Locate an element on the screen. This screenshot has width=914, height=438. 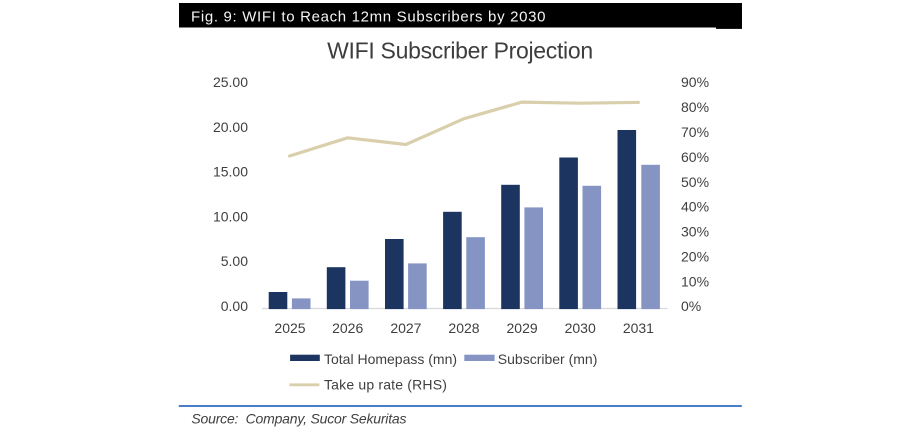
svg-text: 80% is located at coordinates (695, 107).